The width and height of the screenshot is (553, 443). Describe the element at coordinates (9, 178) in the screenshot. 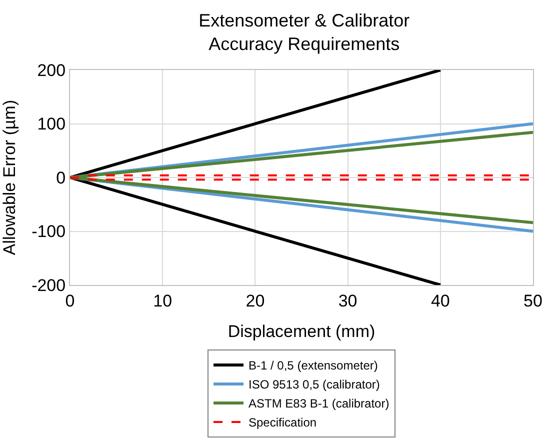

I see `y-axis-title: Allowable Error (µm)` at that location.